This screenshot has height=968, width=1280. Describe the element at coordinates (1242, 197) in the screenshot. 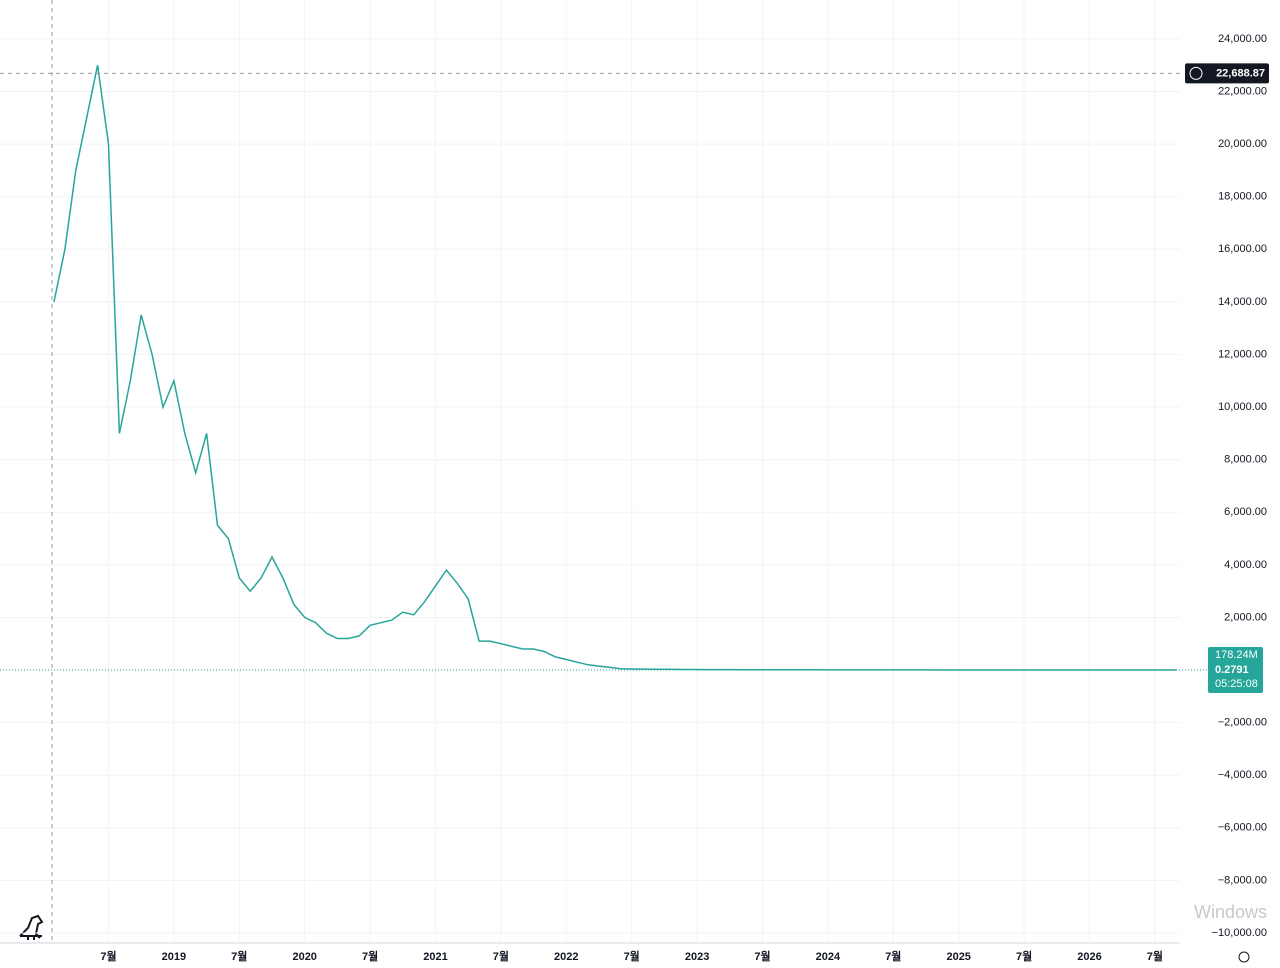

I see `y-tick-label: 18,000.00` at that location.